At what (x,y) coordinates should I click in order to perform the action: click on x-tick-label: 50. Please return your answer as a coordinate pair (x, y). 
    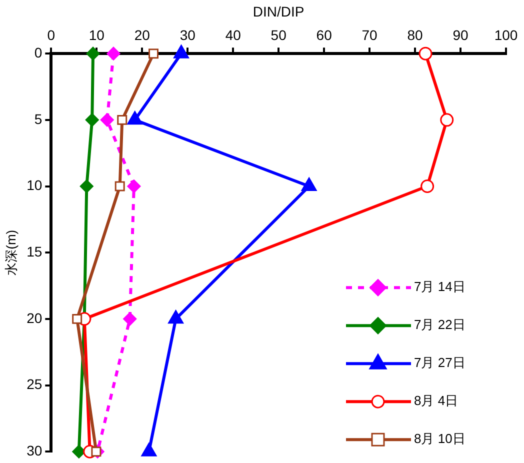
    Looking at the image, I should click on (278, 35).